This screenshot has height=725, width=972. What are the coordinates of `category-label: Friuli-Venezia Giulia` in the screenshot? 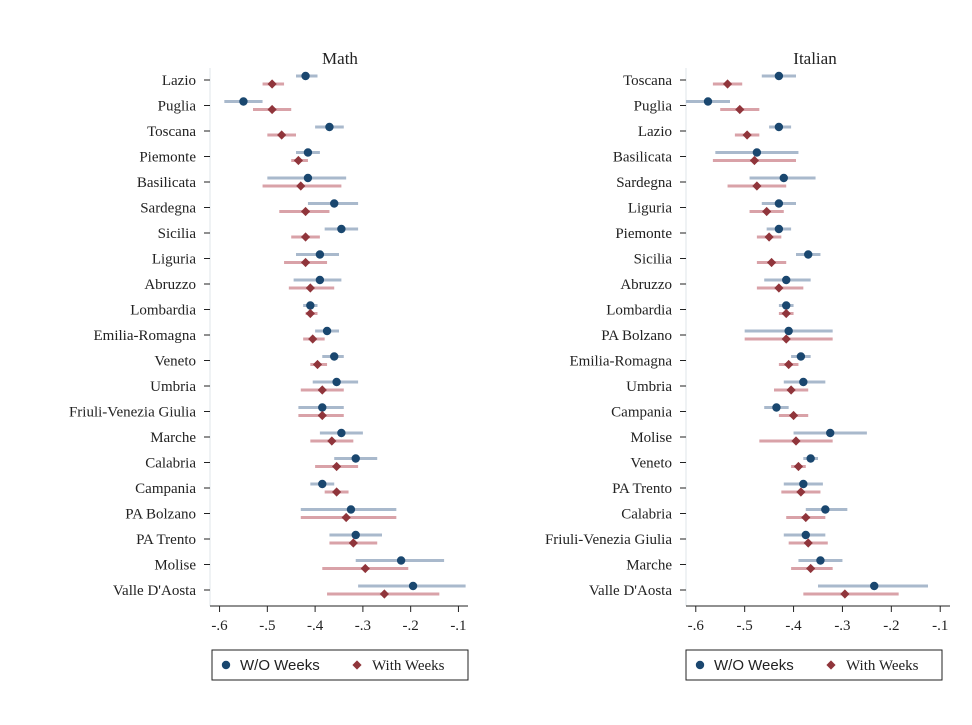 It's located at (132, 413).